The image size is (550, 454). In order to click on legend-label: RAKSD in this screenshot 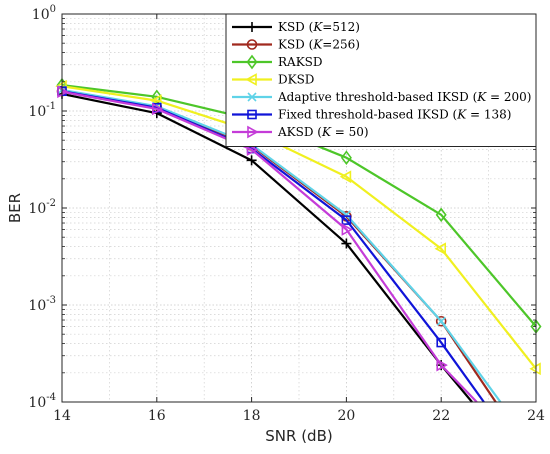, I will do `click(300, 62)`.